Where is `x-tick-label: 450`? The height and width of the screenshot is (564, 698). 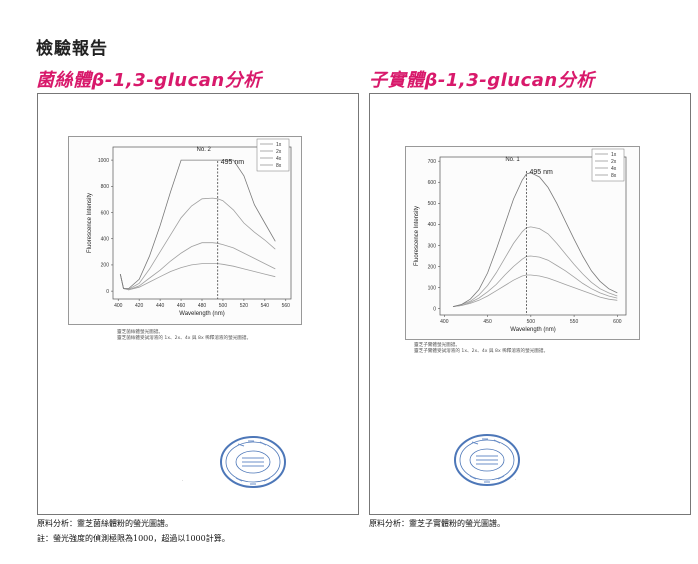 x-tick-label: 450 is located at coordinates (487, 322).